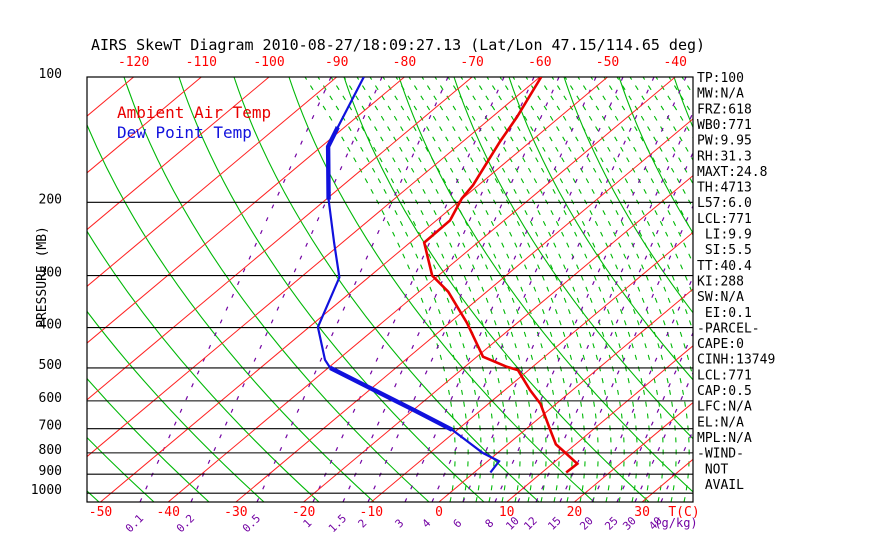 Image resolution: width=870 pixels, height=560 pixels. I want to click on top-temp-label: -50, so click(607, 62).